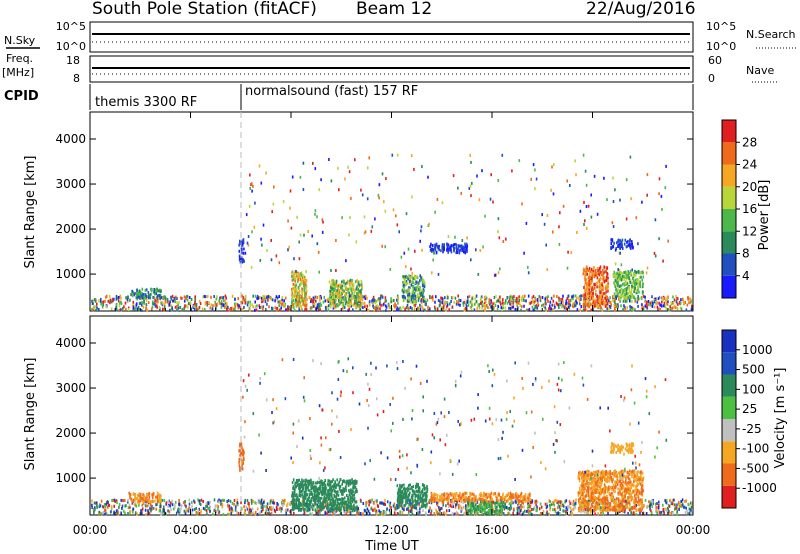 Image resolution: width=800 pixels, height=554 pixels. Describe the element at coordinates (711, 78) in the screenshot. I see `nave-tick-bottom: 0` at that location.